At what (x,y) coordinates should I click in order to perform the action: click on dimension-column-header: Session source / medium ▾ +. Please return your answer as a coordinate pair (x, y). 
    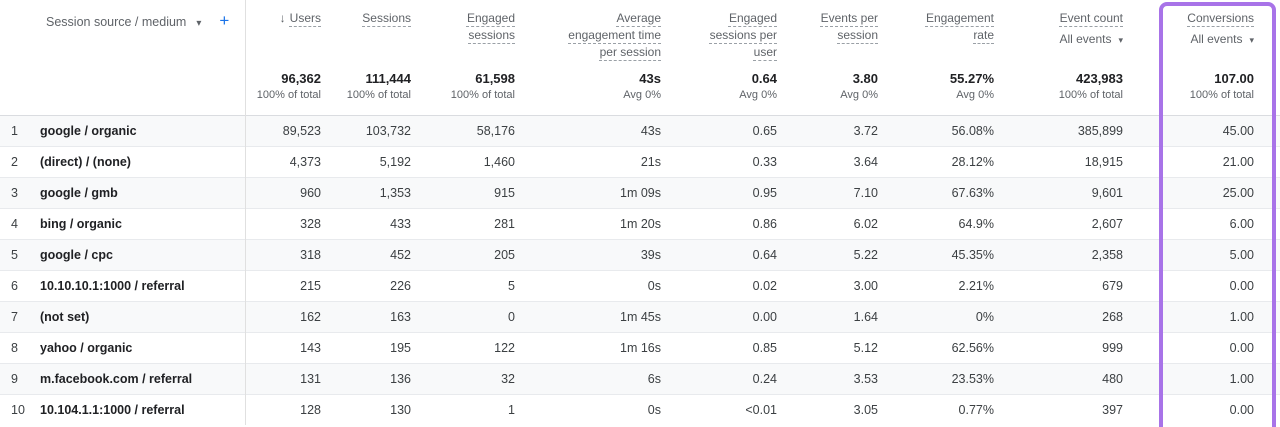
    Looking at the image, I should click on (122, 31).